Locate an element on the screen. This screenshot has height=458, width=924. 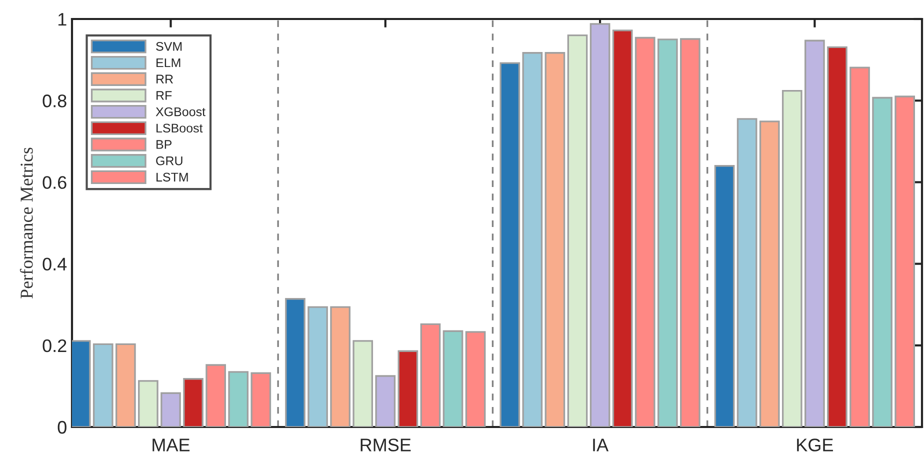
legend-label: BP is located at coordinates (164, 144).